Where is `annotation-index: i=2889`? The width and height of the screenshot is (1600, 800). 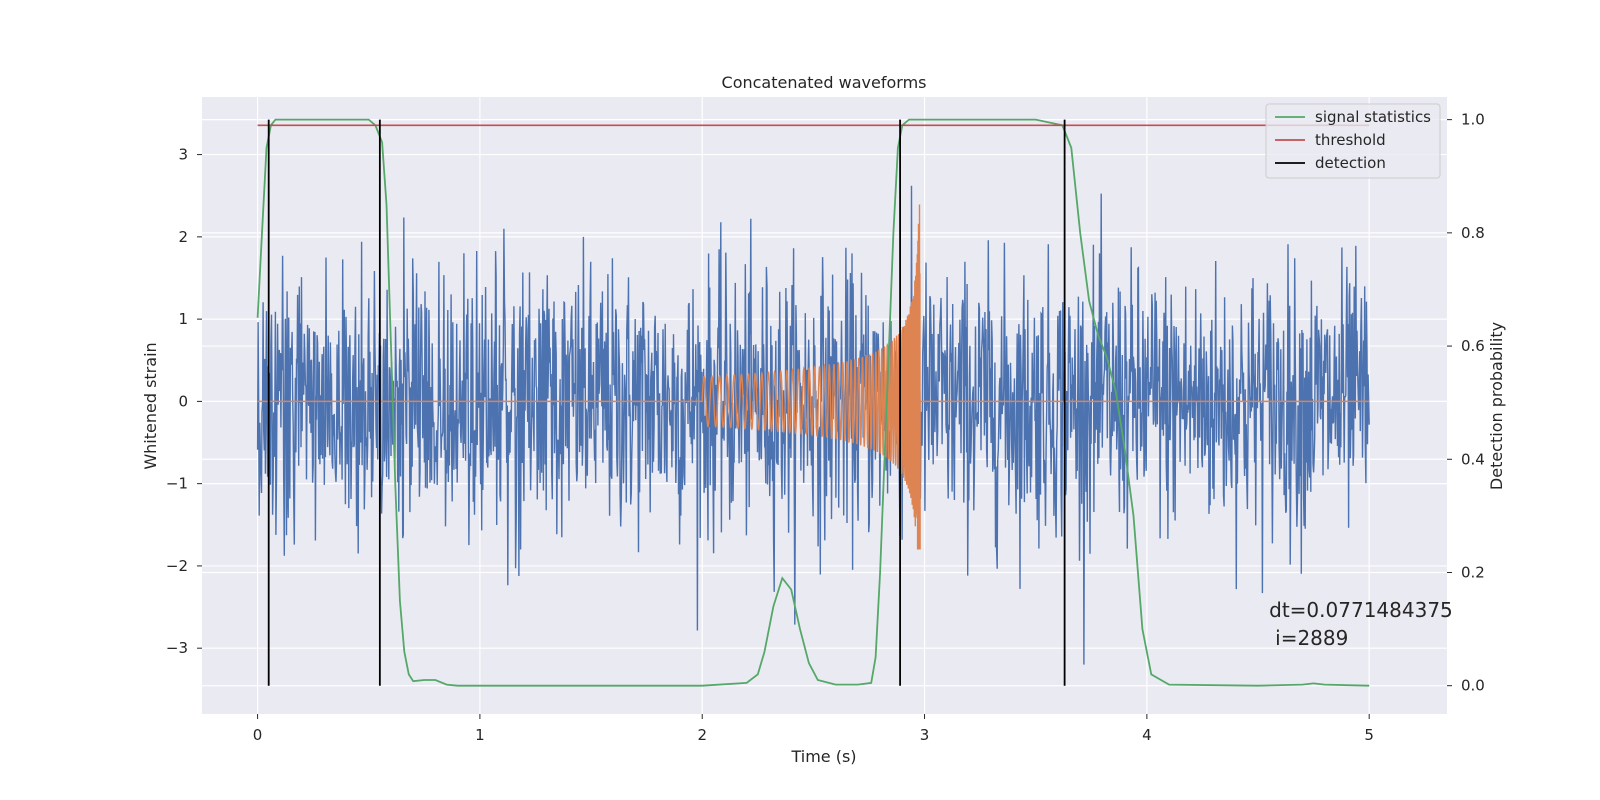
annotation-index: i=2889 is located at coordinates (1311, 638).